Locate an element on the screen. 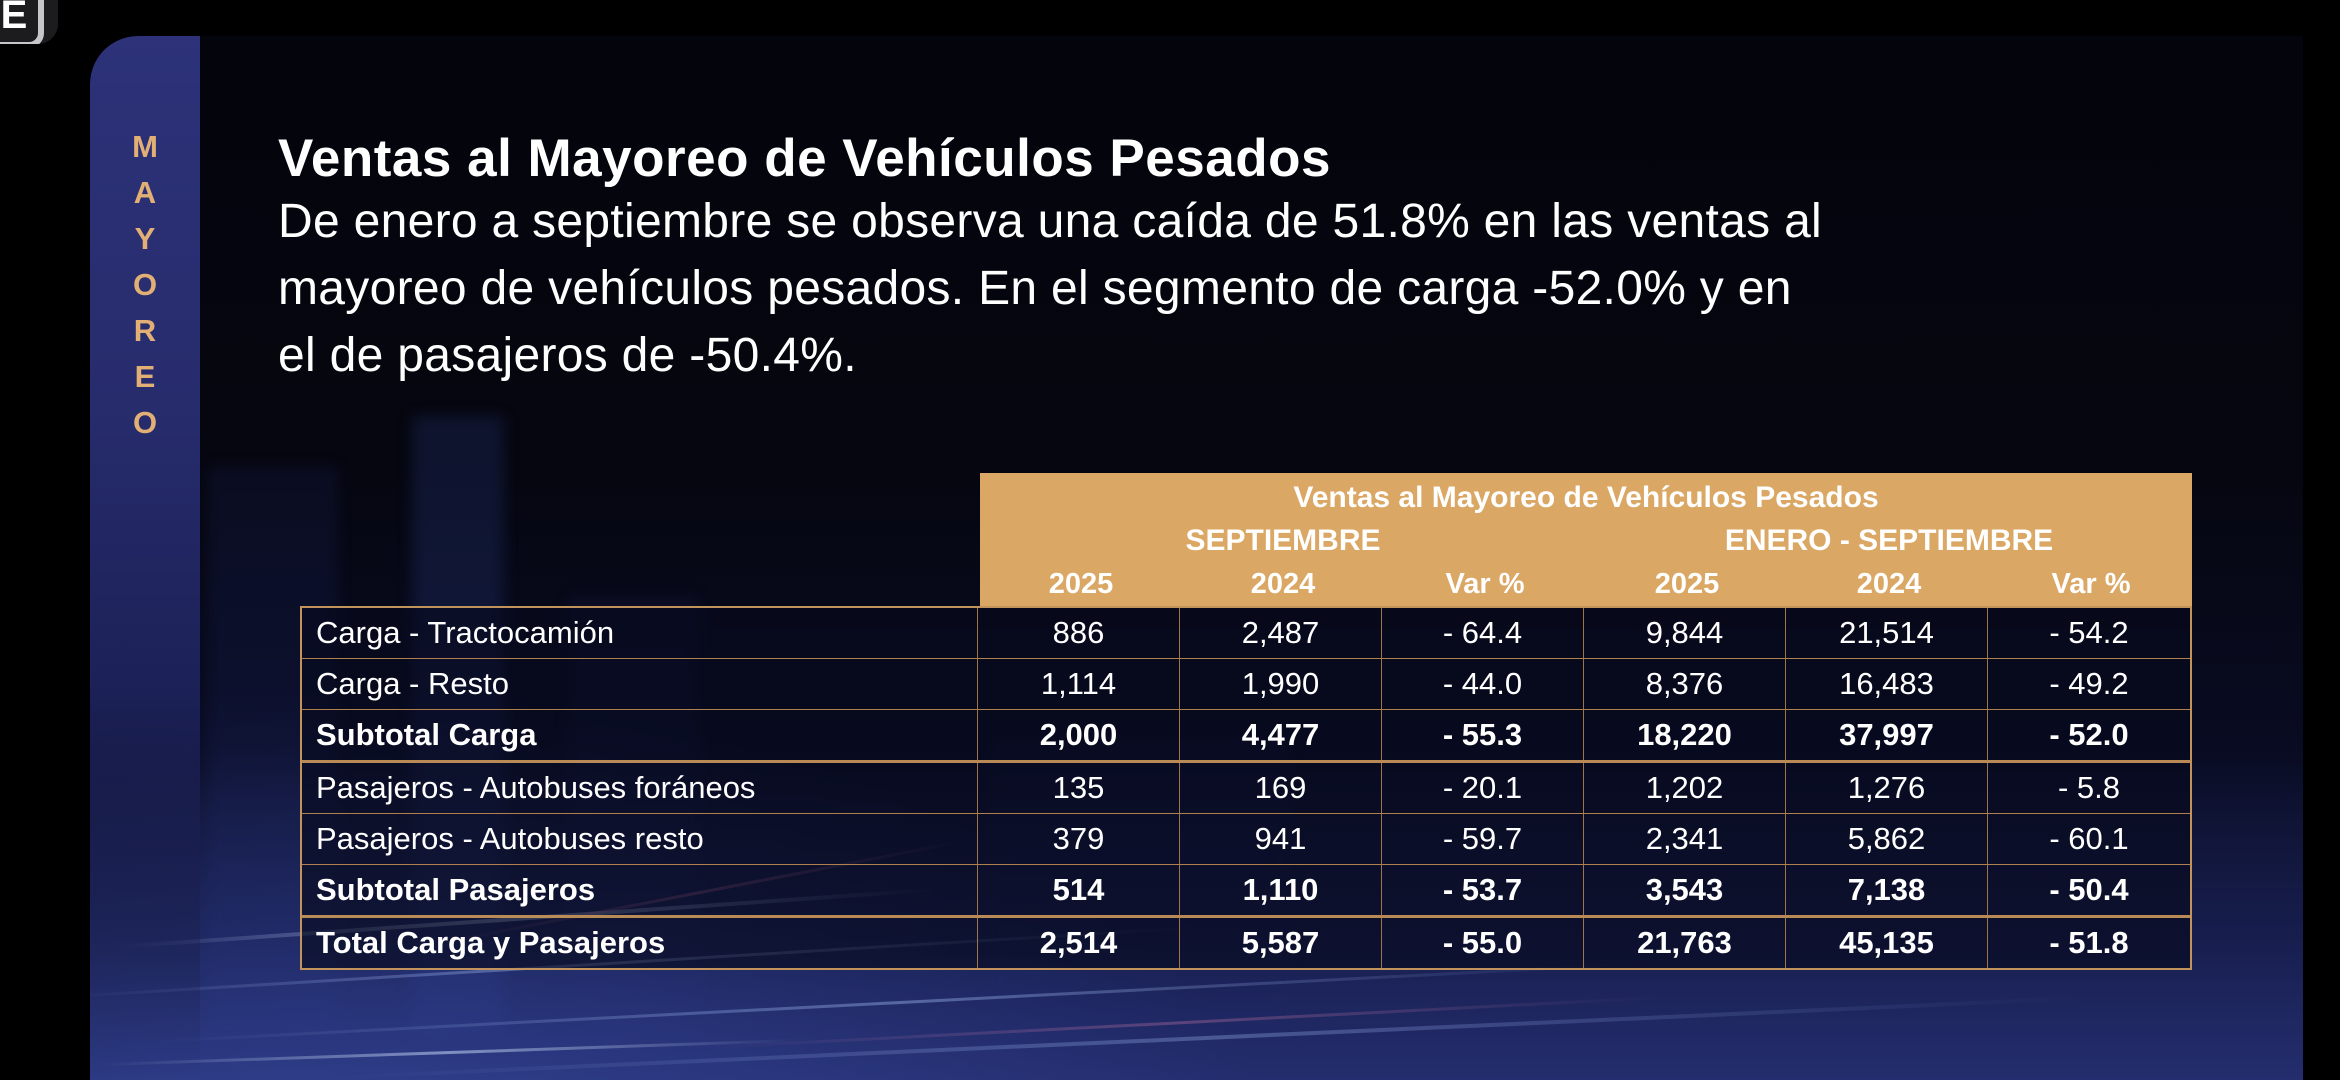 The image size is (2340, 1080). cell: 4,477 is located at coordinates (1281, 735).